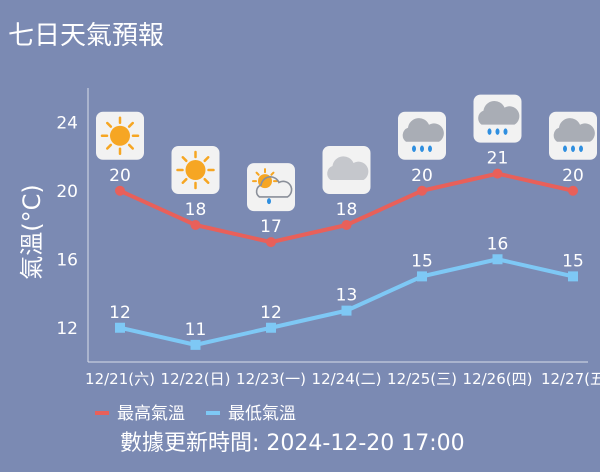 The width and height of the screenshot is (600, 472). What do you see at coordinates (498, 159) in the screenshot?
I see `data-label: 21` at bounding box center [498, 159].